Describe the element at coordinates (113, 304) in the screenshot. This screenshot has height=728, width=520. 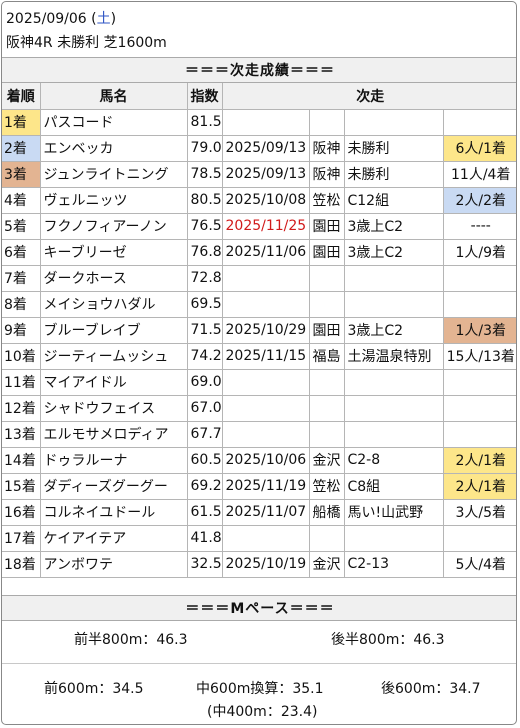
I see `horse-name-cell: メイショウハダル` at that location.